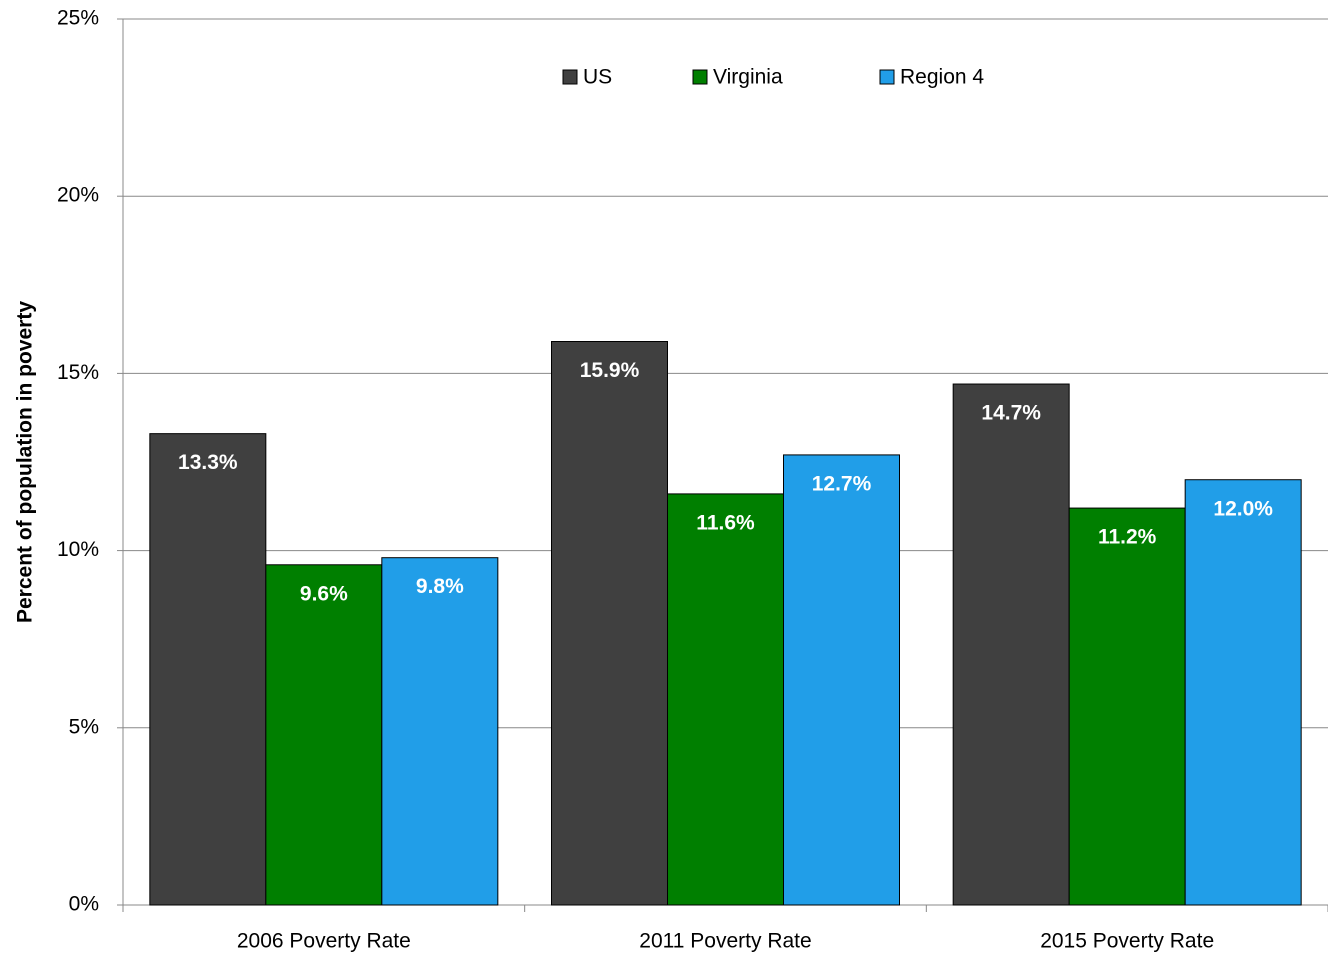  I want to click on x-tick-label: 2006 Poverty Rate, so click(324, 941).